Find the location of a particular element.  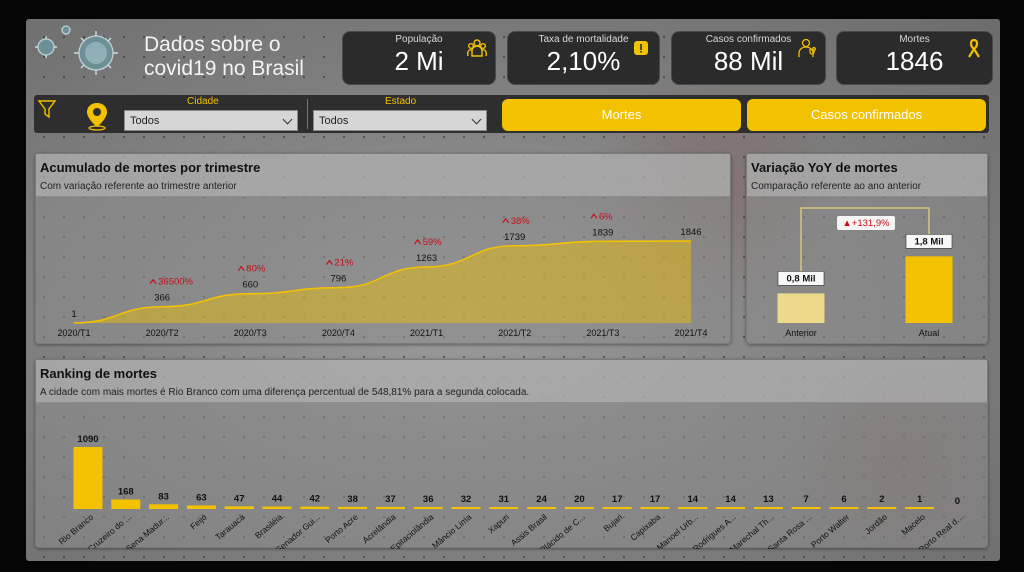

data-label: 47 is located at coordinates (239, 498).